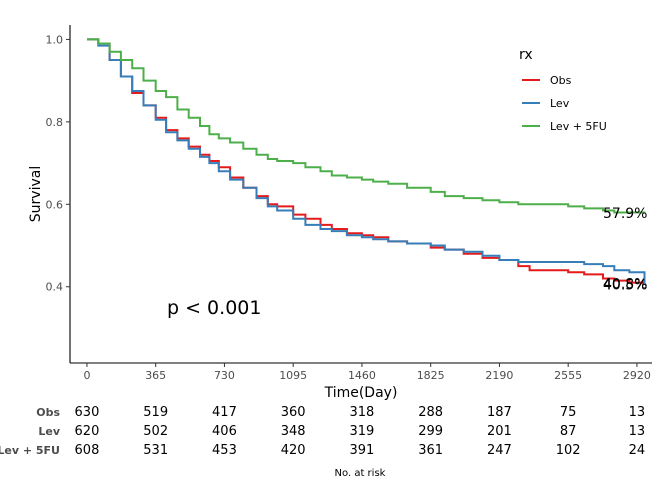  I want to click on risk-count: 299, so click(430, 431).